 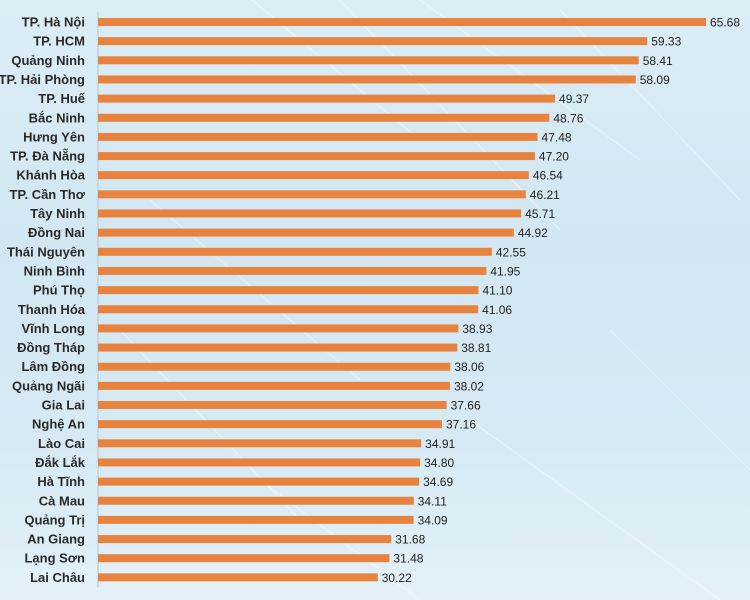 What do you see at coordinates (476, 348) in the screenshot?
I see `value-label: 38.81` at bounding box center [476, 348].